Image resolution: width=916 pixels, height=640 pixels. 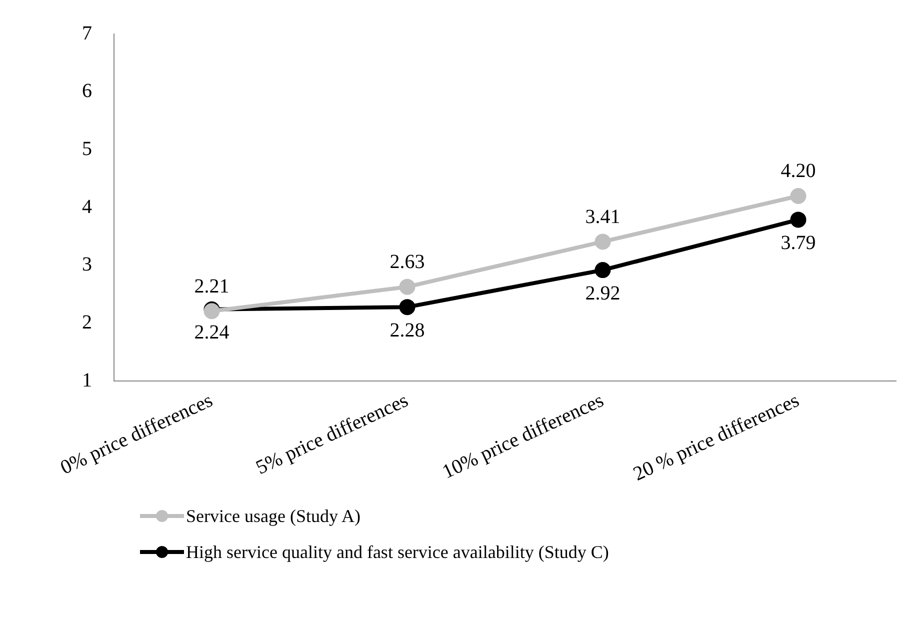 I want to click on legend-label: High service quality and fast service availability (Study C), so click(x=397, y=552).